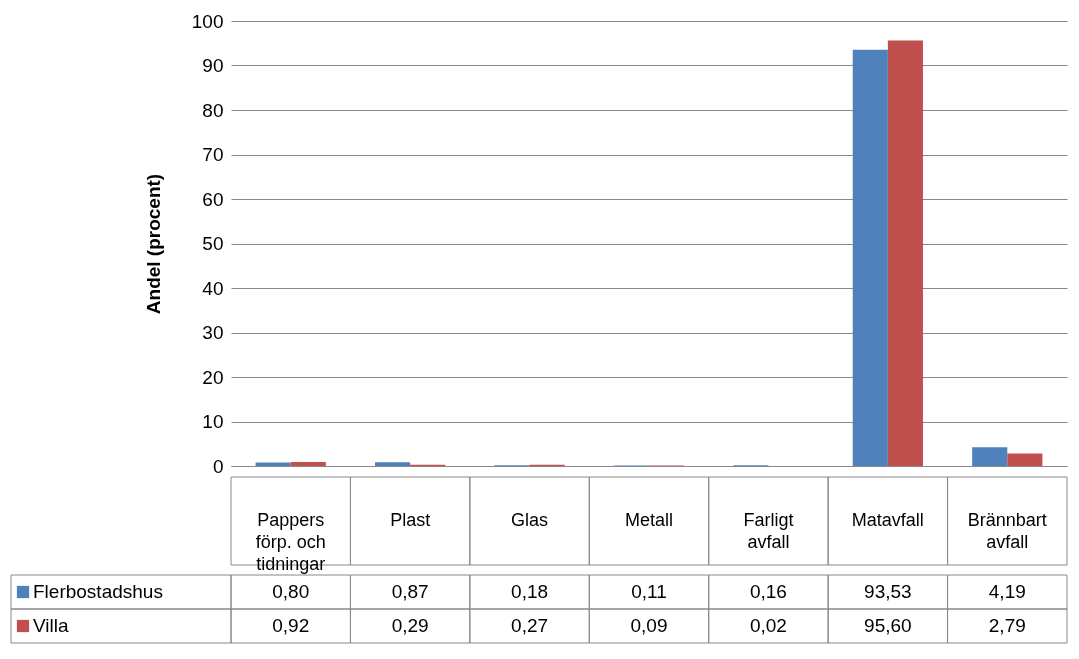 The image size is (1079, 659). Describe the element at coordinates (213, 199) in the screenshot. I see `y-tick-label: 60` at that location.